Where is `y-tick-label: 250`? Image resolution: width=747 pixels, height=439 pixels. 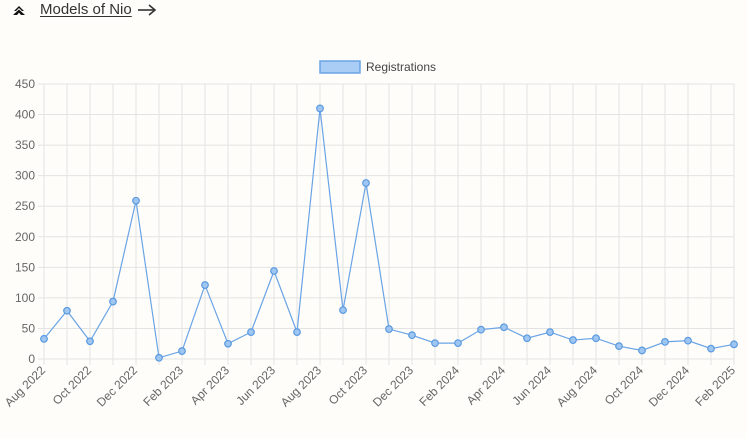 y-tick-label: 250 is located at coordinates (25, 206).